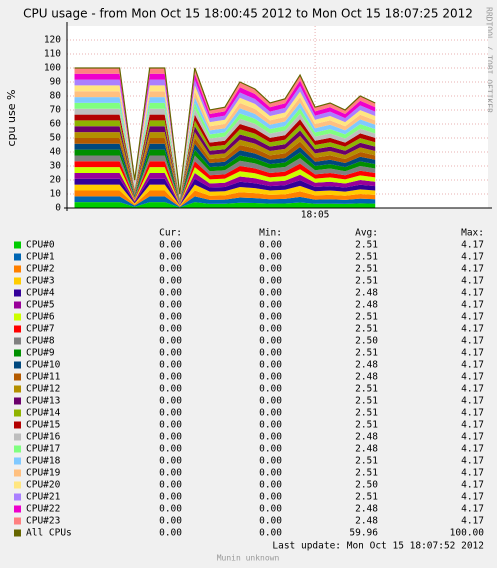 The image size is (497, 568). I want to click on legend-name: CPU#15, so click(43, 425).